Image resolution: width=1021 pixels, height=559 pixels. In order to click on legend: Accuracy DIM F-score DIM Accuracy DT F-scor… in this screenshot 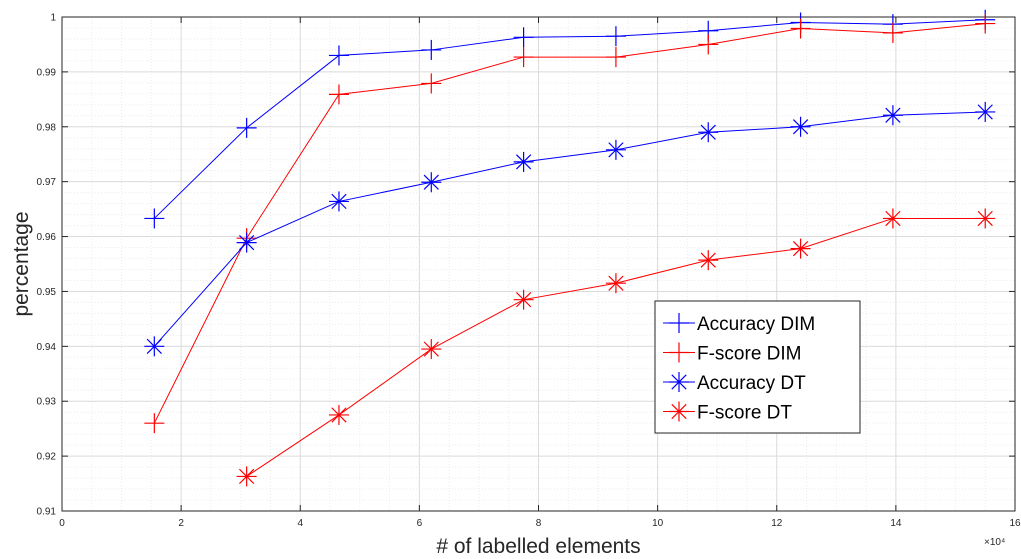, I will do `click(757, 367)`.